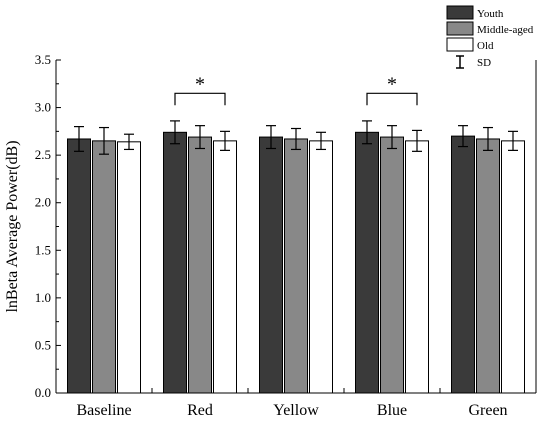 The width and height of the screenshot is (550, 423). What do you see at coordinates (43, 154) in the screenshot?
I see `y-tick-label: 2.5` at bounding box center [43, 154].